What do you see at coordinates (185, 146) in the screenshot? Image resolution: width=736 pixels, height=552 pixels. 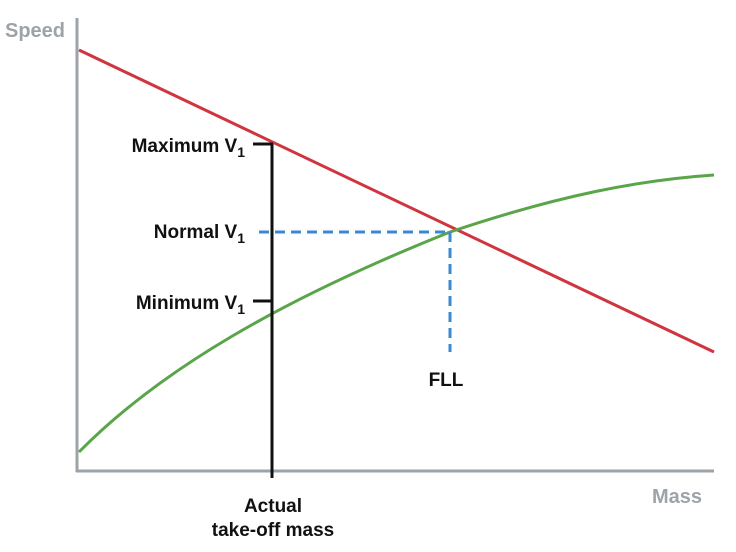 I see `maximum-v1-label-main: Maximum V` at bounding box center [185, 146].